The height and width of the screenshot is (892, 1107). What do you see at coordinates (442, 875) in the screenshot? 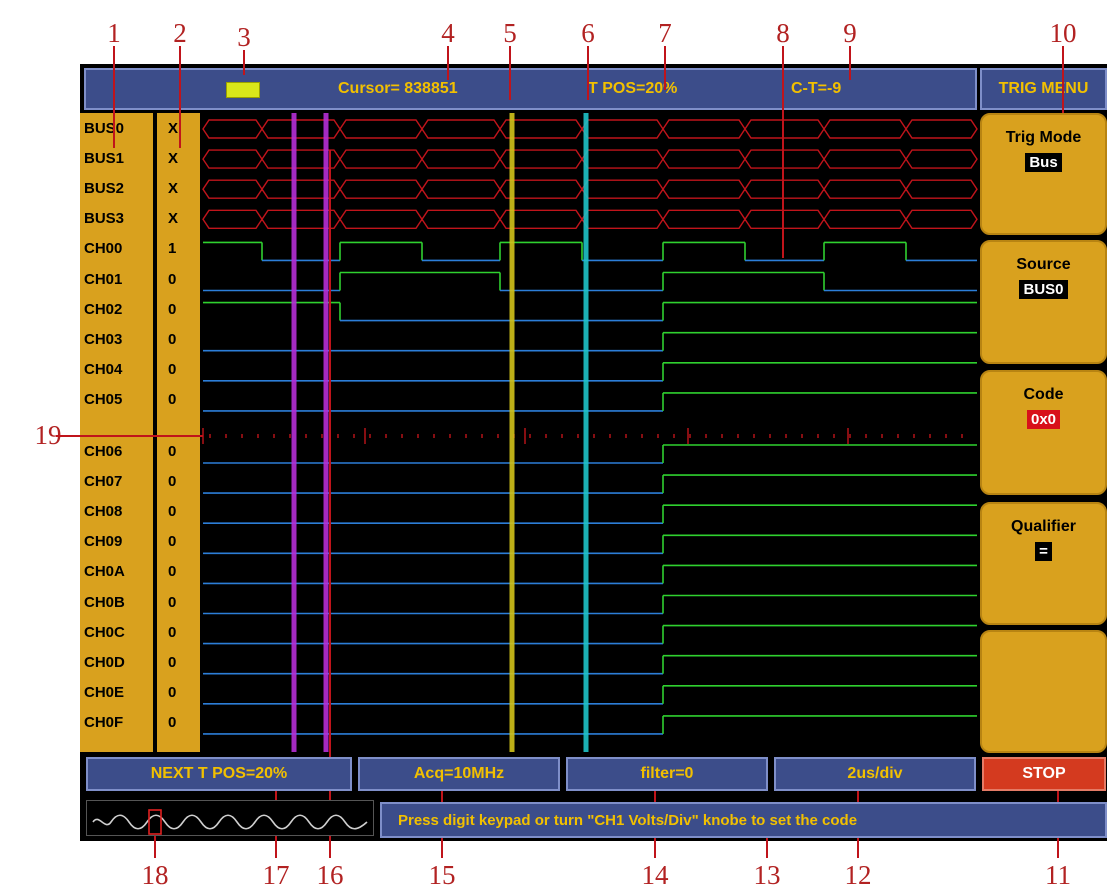
I see `callout-15: 15` at bounding box center [442, 875].